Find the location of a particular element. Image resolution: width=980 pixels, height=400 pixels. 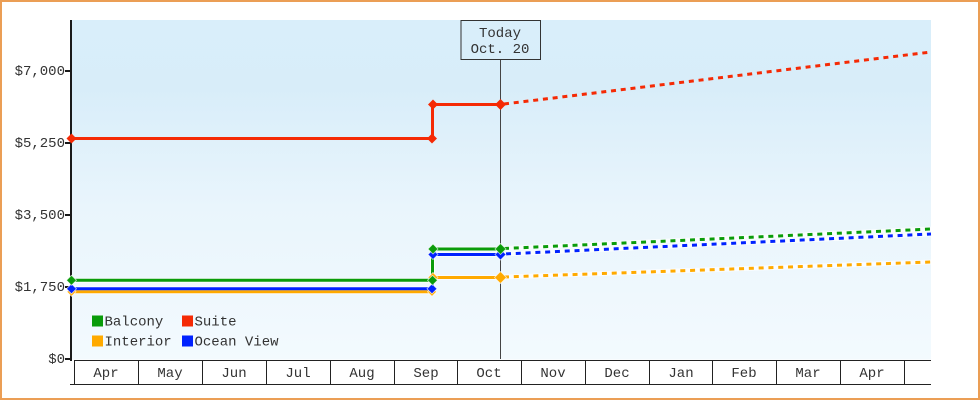

svg-text: Jul is located at coordinates (297, 374).